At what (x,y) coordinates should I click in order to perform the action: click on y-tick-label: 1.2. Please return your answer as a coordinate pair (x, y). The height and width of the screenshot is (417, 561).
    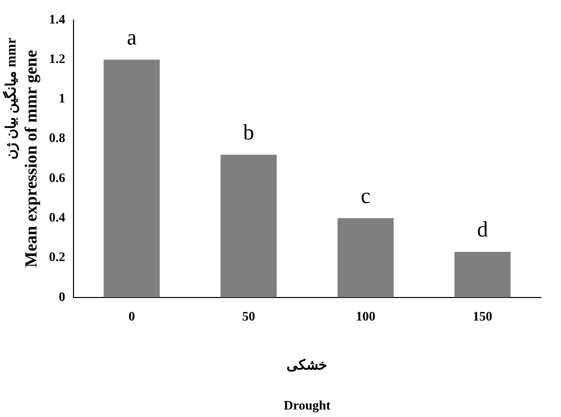
    Looking at the image, I should click on (57, 58).